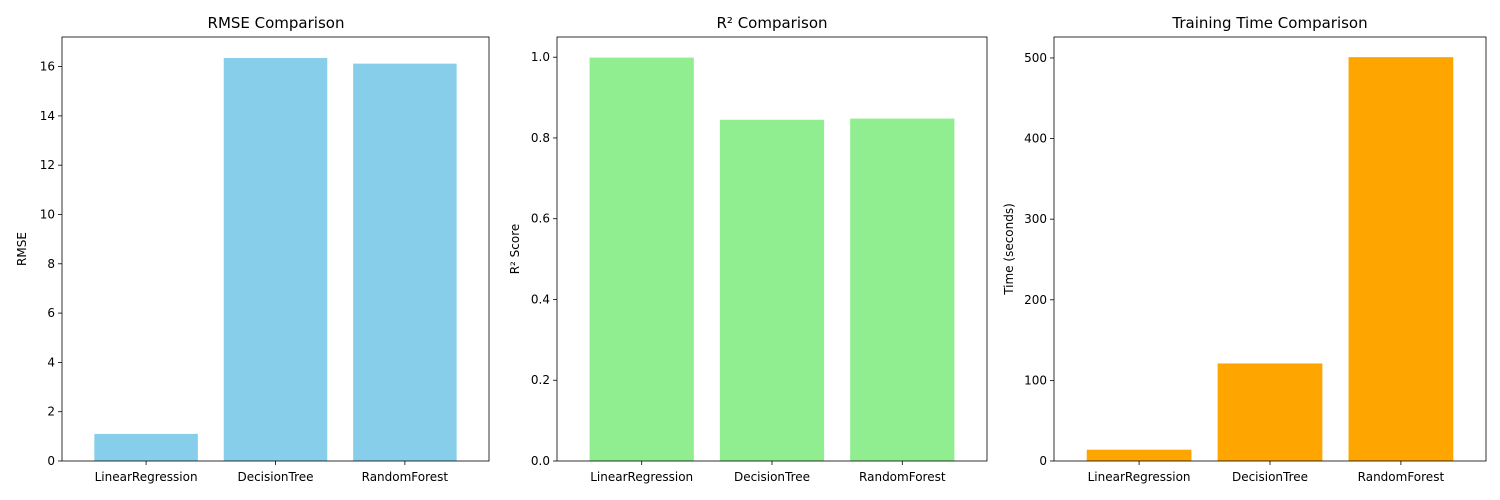  Describe the element at coordinates (1035, 300) in the screenshot. I see `y-tick-label: 200` at that location.